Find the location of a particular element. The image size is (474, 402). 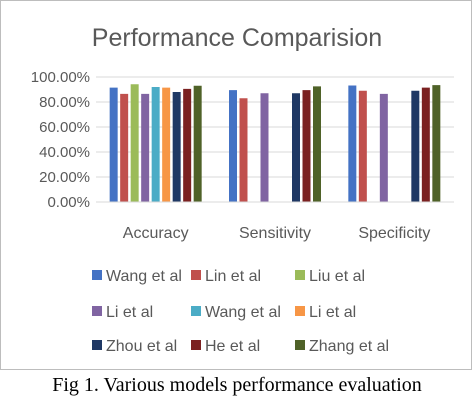

x-axis-categories: Accuracy Sensitivity Specificity is located at coordinates (277, 233).